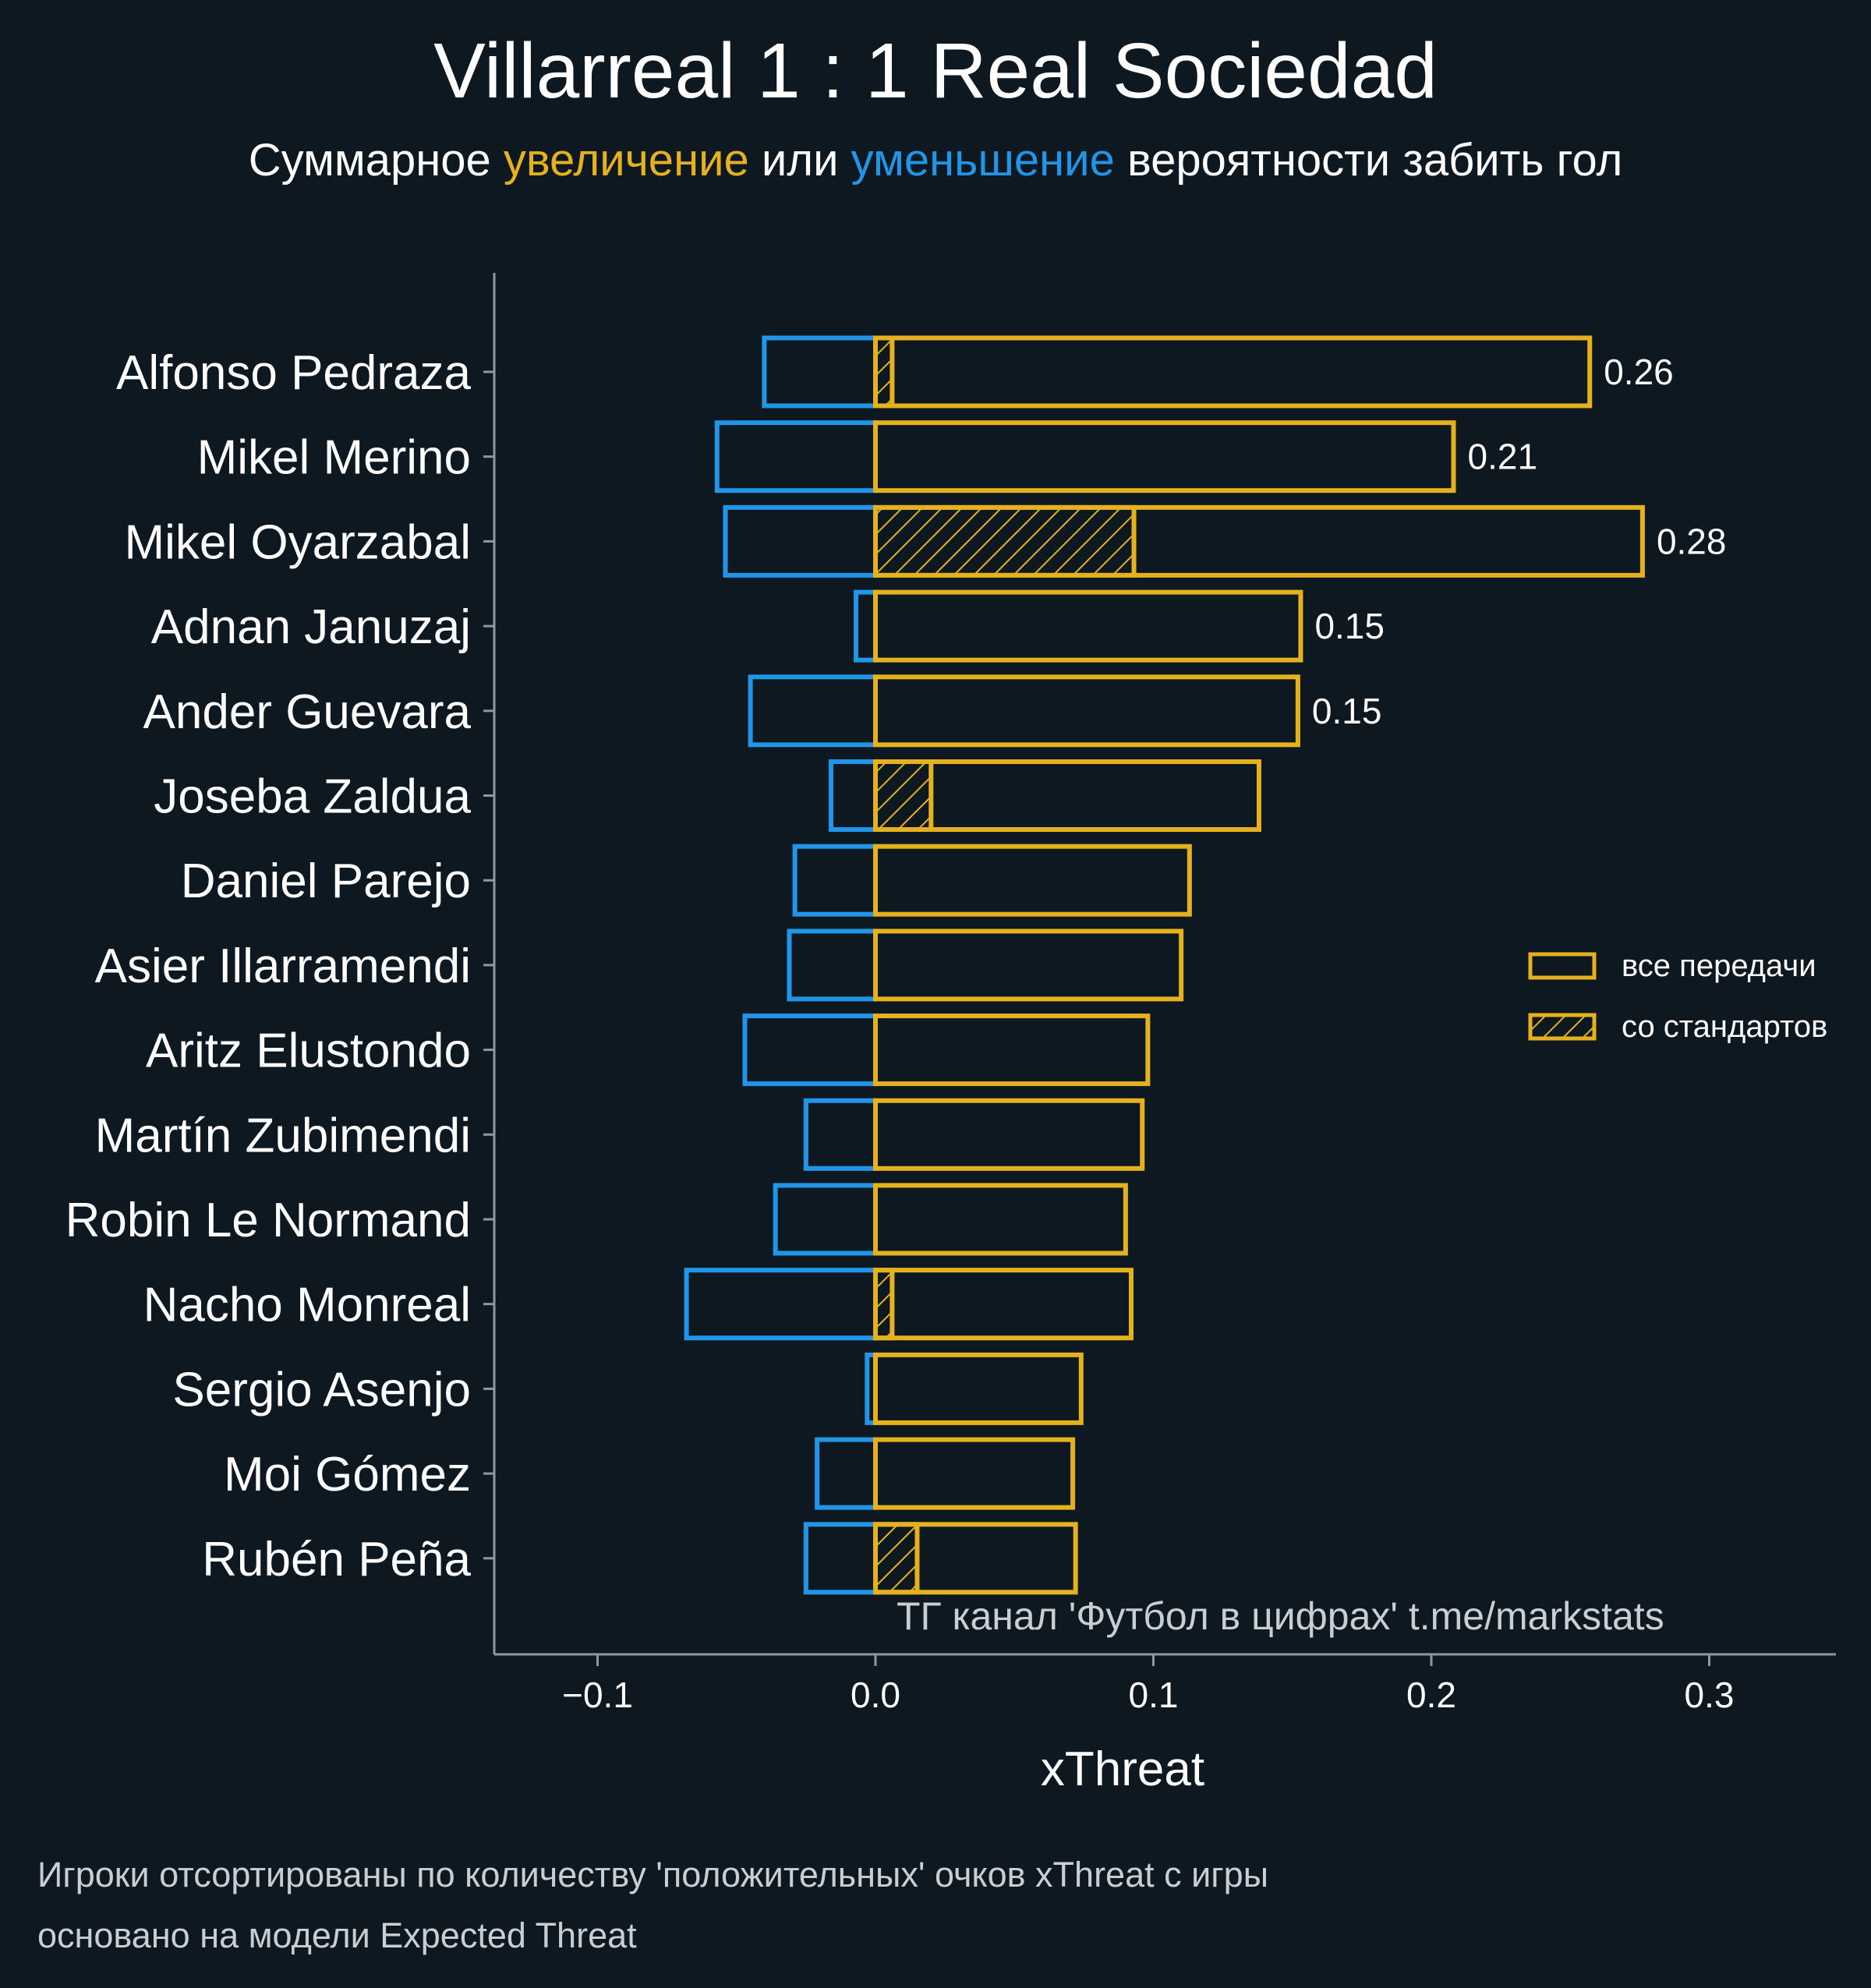 The width and height of the screenshot is (1871, 1988). What do you see at coordinates (1724, 1027) in the screenshot?
I see `legend-label: со стандартов` at bounding box center [1724, 1027].